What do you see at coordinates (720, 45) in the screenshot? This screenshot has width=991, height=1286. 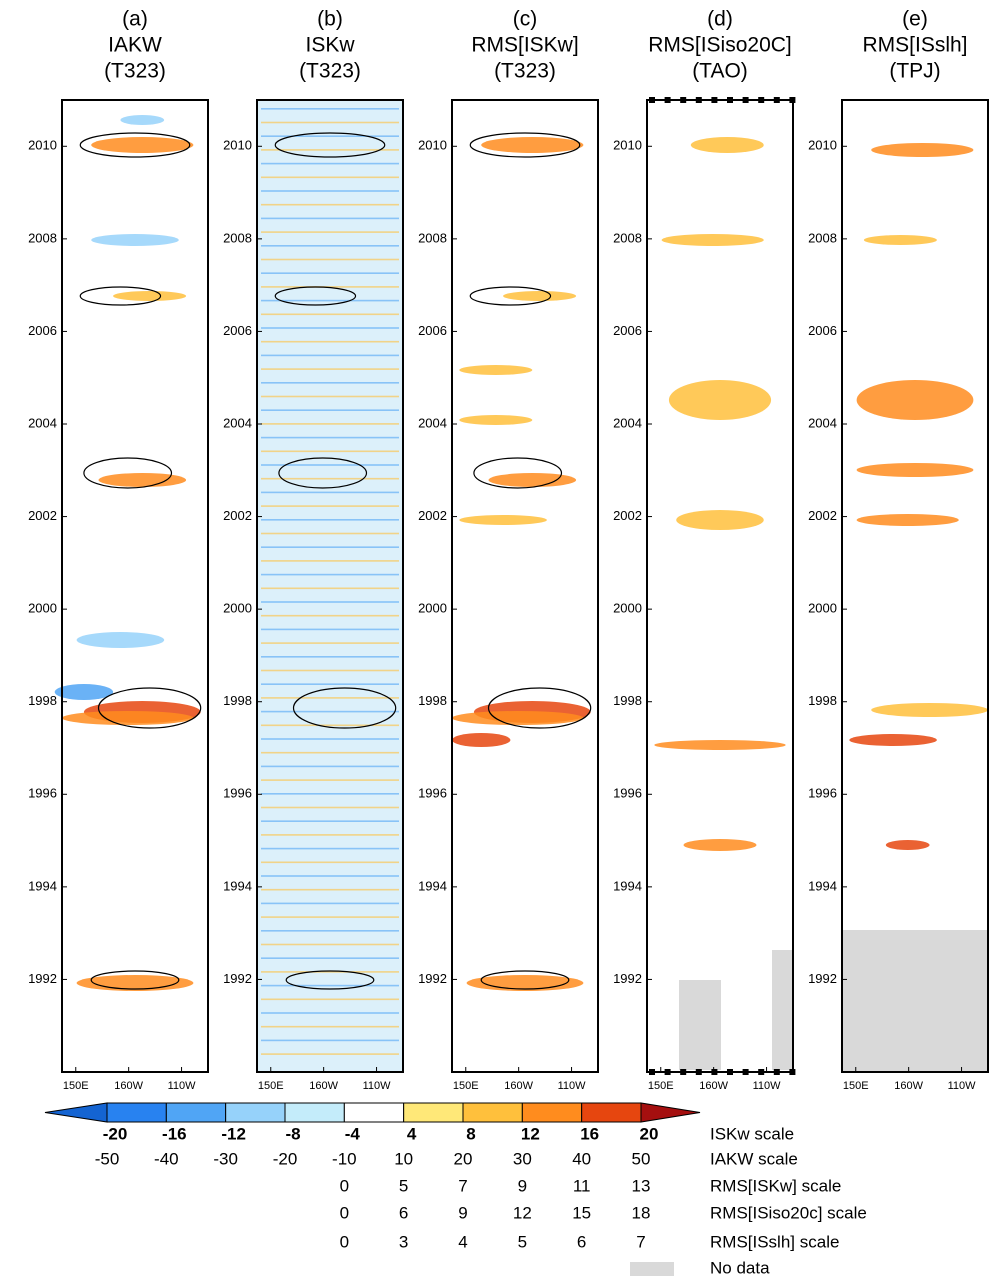 I see `panel-title: RMS[ISiso20C]` at bounding box center [720, 45].